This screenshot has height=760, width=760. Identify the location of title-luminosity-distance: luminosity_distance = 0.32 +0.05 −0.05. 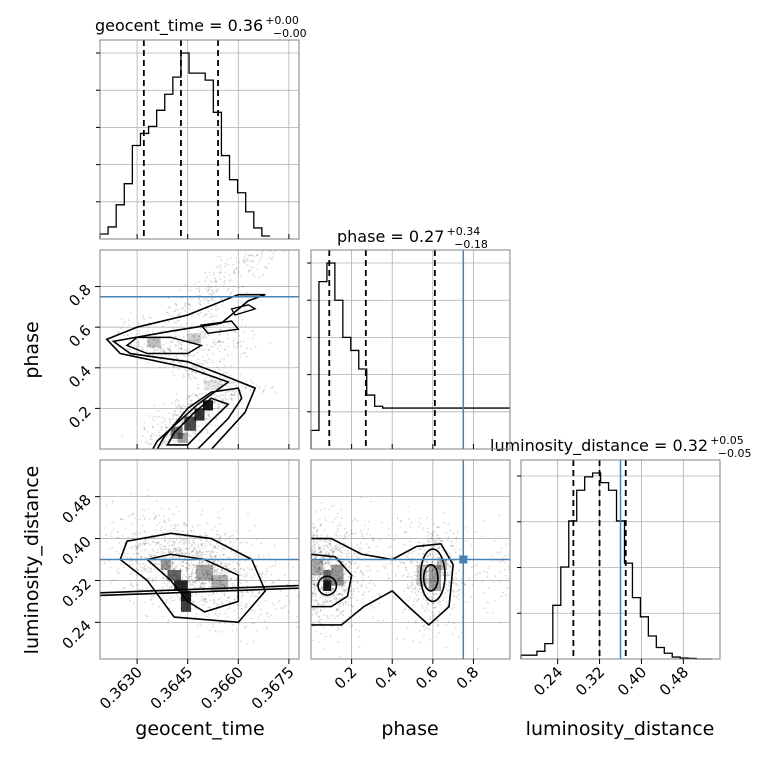
(621, 447).